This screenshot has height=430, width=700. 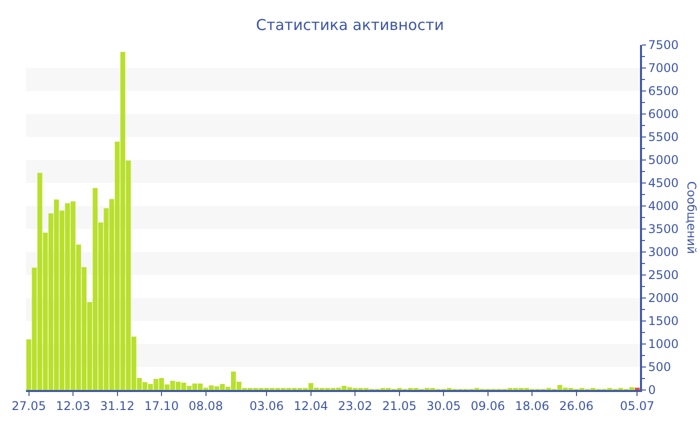 What do you see at coordinates (691, 217) in the screenshot?
I see `y-axis-title: Сообщений` at bounding box center [691, 217].